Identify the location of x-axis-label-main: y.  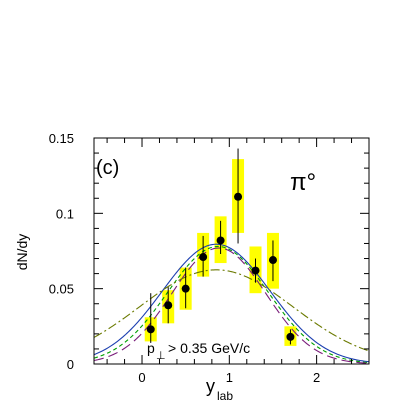
(210, 386).